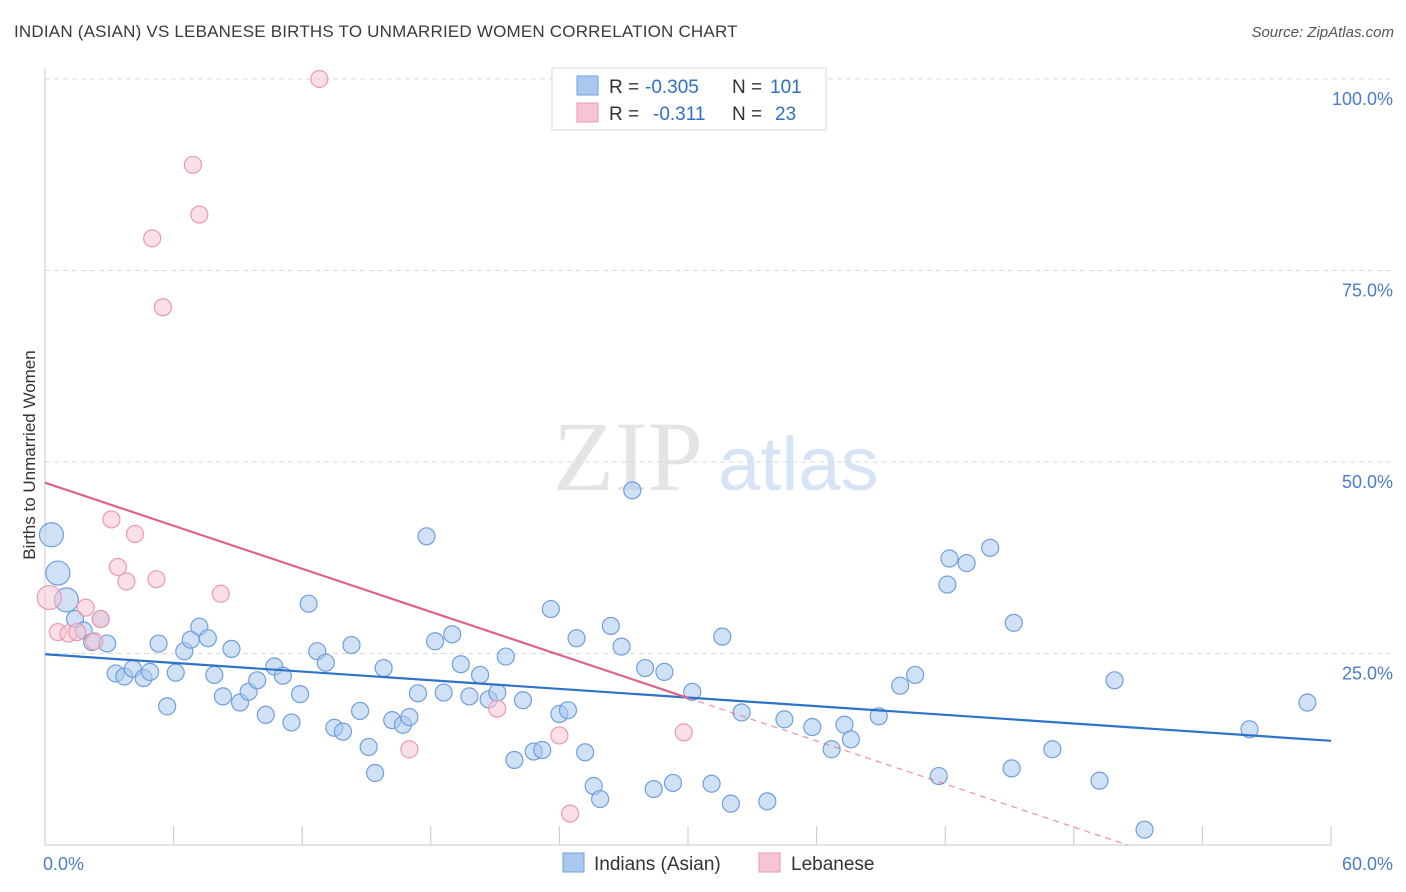 The width and height of the screenshot is (1406, 892). What do you see at coordinates (29, 454) in the screenshot?
I see `y-axis-title: Births to Unmarried Women` at bounding box center [29, 454].